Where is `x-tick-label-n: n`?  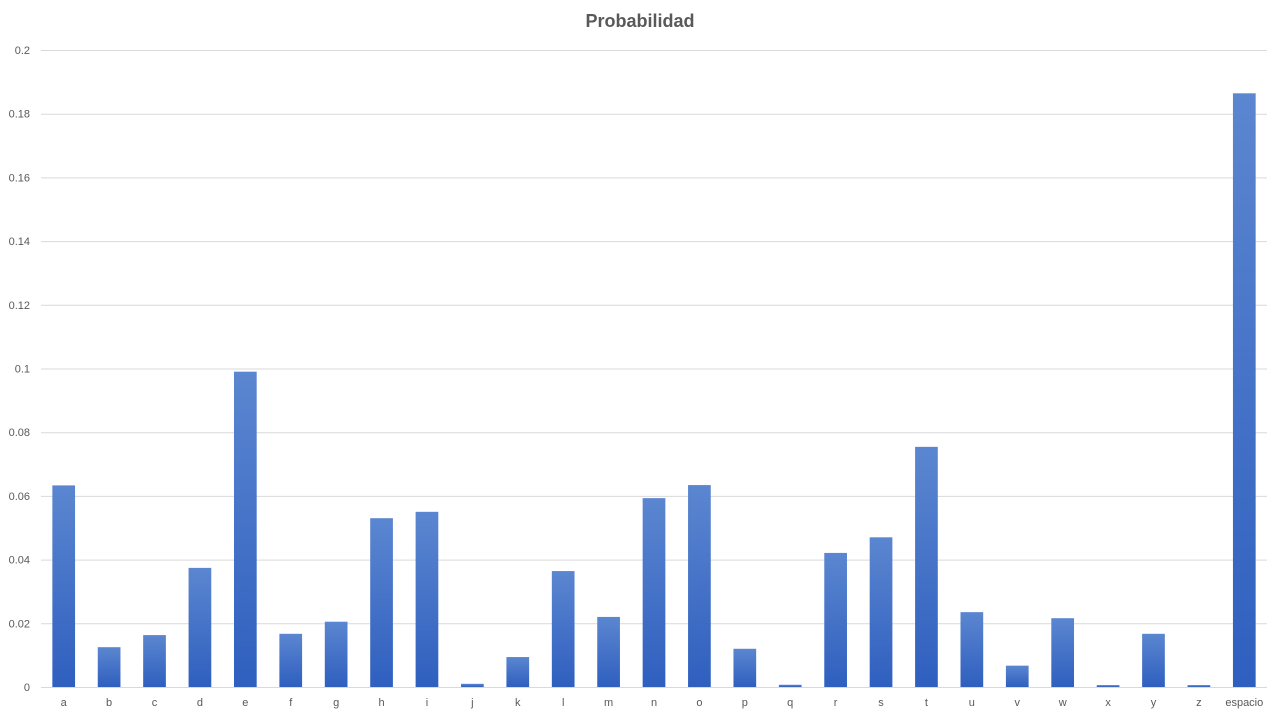
x-tick-label-n: n is located at coordinates (654, 703).